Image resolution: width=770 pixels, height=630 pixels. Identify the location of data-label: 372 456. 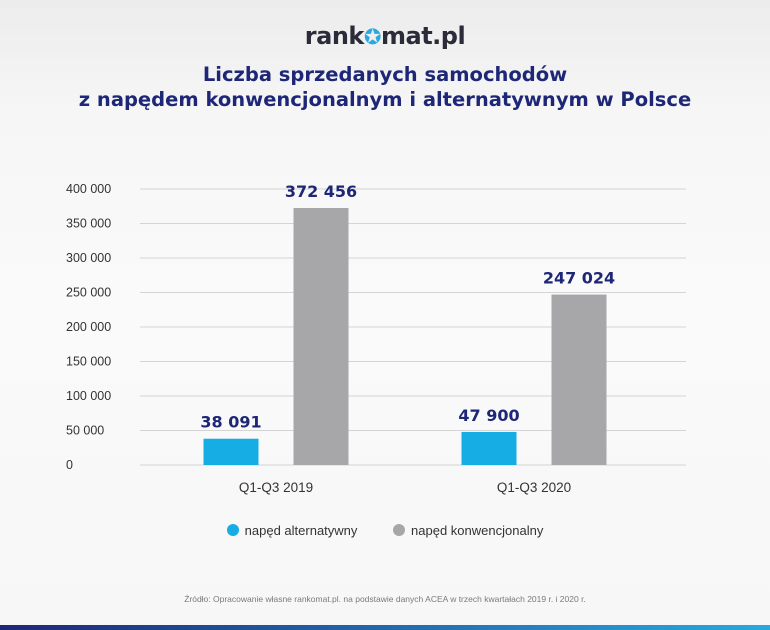
(321, 191).